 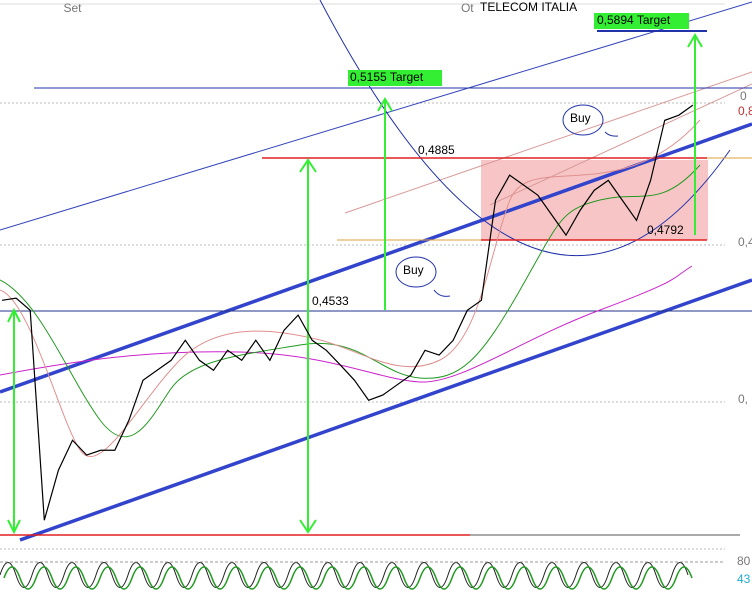 I want to click on buy-pointer, so click(x=526, y=214).